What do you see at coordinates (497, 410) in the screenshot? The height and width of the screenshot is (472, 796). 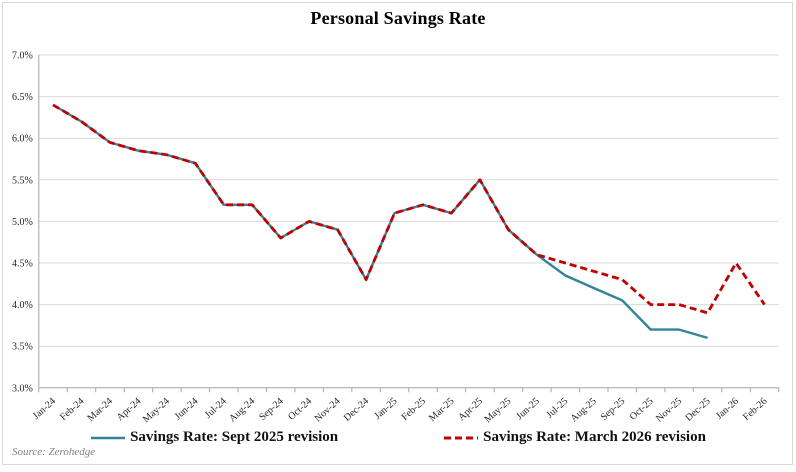 I see `x-tick-label: May-25` at bounding box center [497, 410].